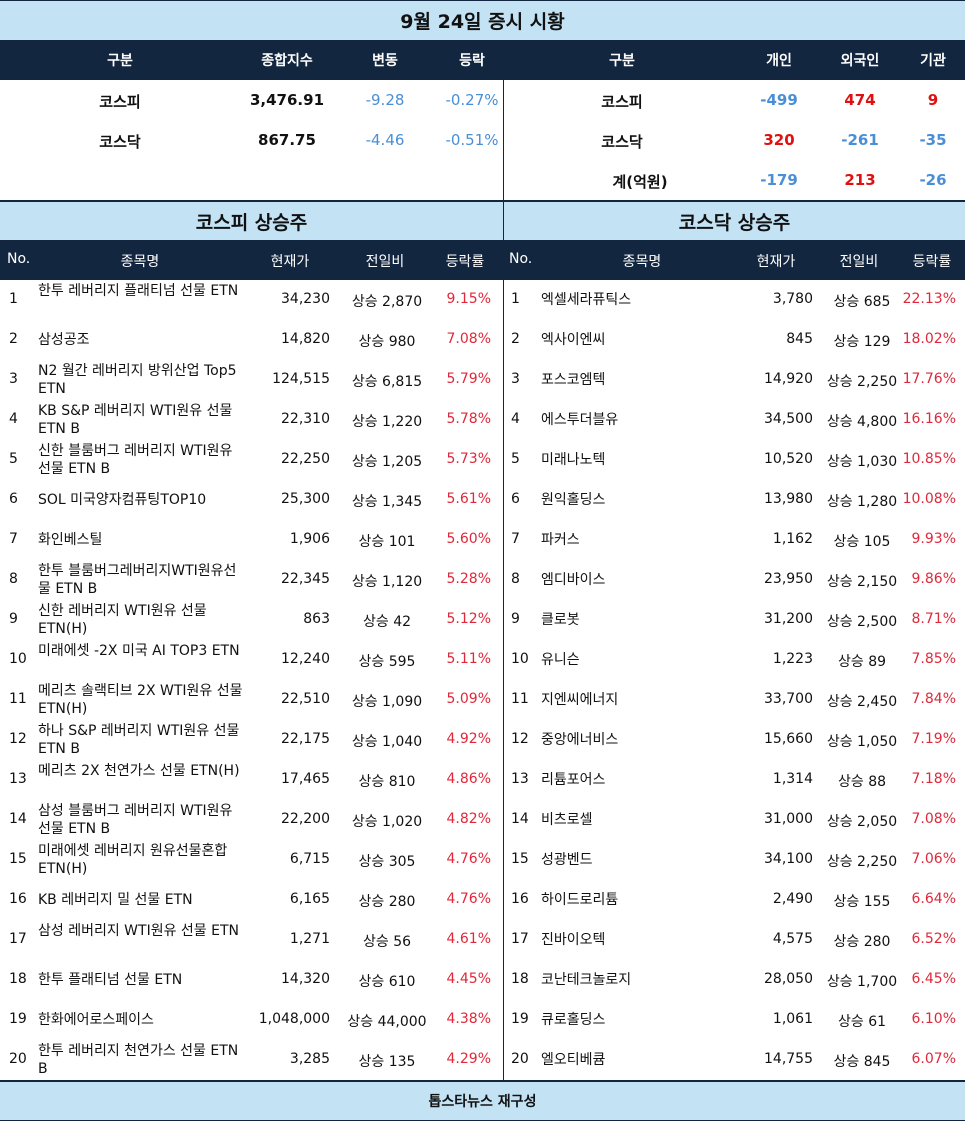 The width and height of the screenshot is (965, 1121). What do you see at coordinates (251, 300) in the screenshot?
I see `table-row: 1 한투 레버리지 플래티넘 선물 ETN 34,230 상승 2,870 9.15%` at bounding box center [251, 300].